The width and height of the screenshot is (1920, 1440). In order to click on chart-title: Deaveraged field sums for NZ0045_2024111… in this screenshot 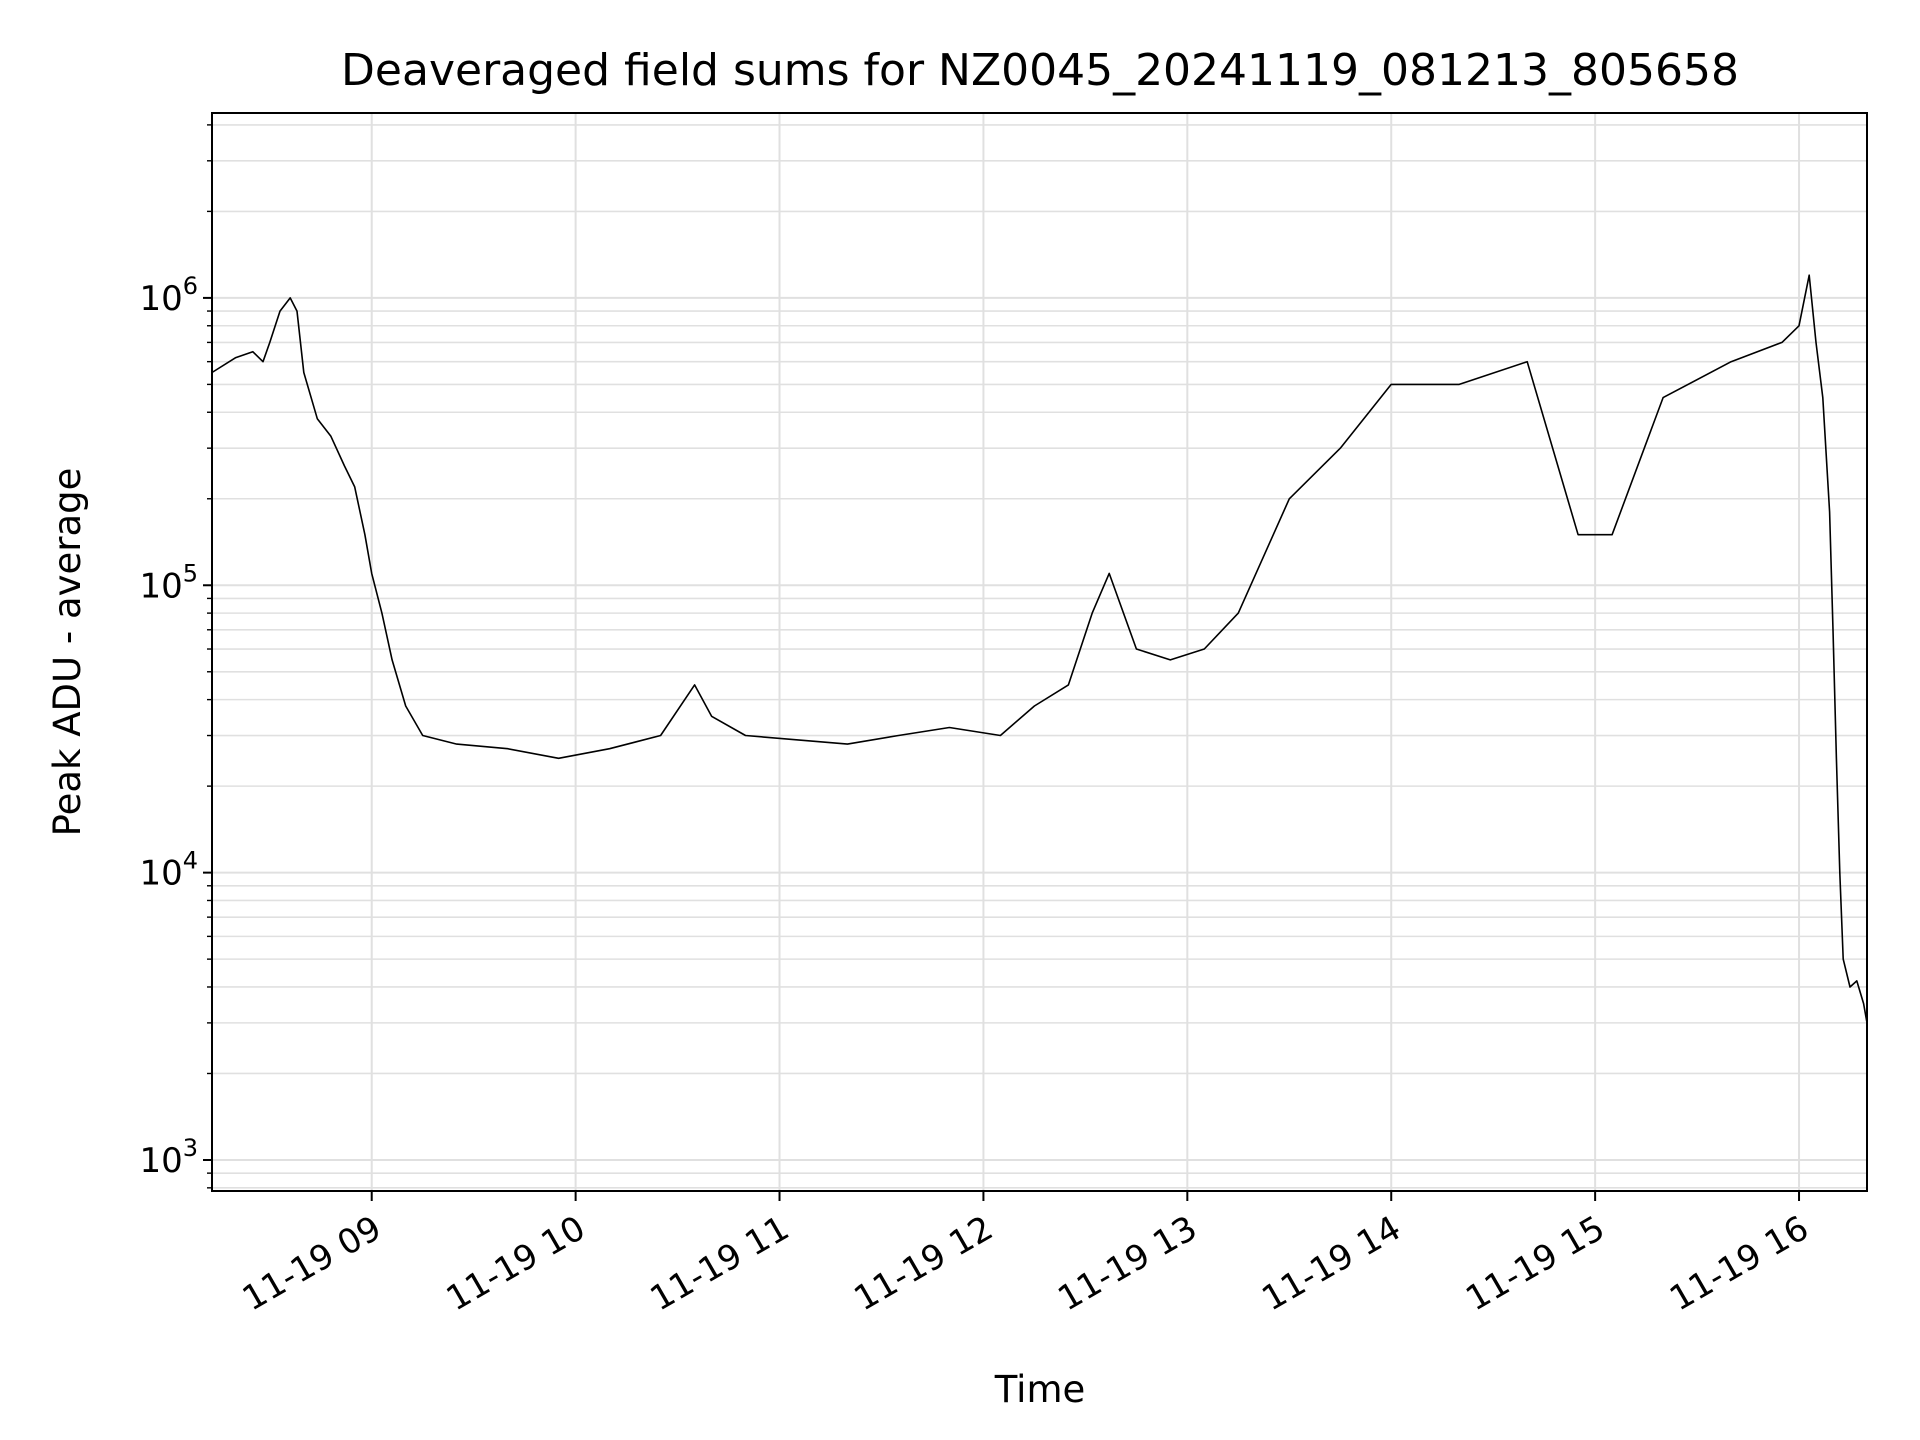, I will do `click(1040, 70)`.